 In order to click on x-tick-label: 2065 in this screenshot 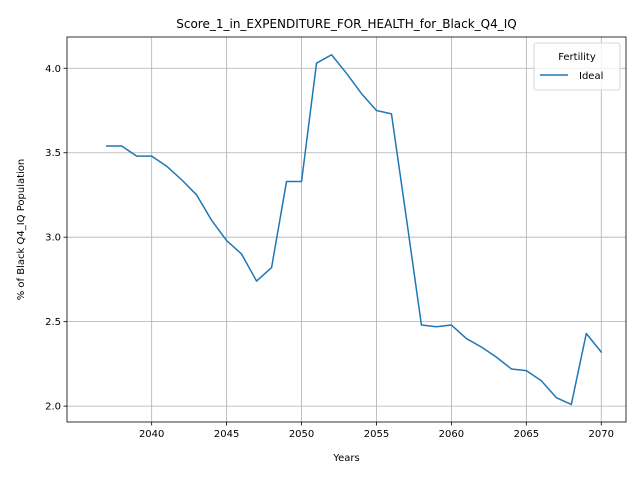, I will do `click(526, 434)`.